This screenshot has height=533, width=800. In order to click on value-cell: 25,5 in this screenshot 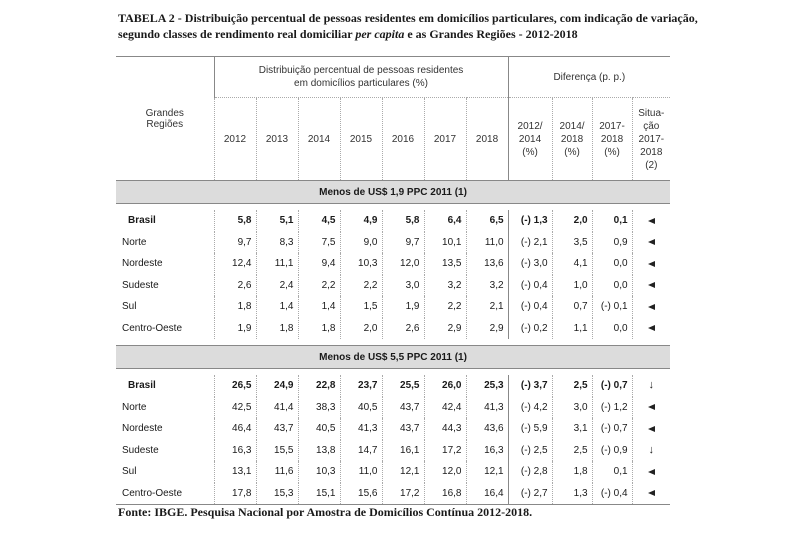, I will do `click(402, 386)`.